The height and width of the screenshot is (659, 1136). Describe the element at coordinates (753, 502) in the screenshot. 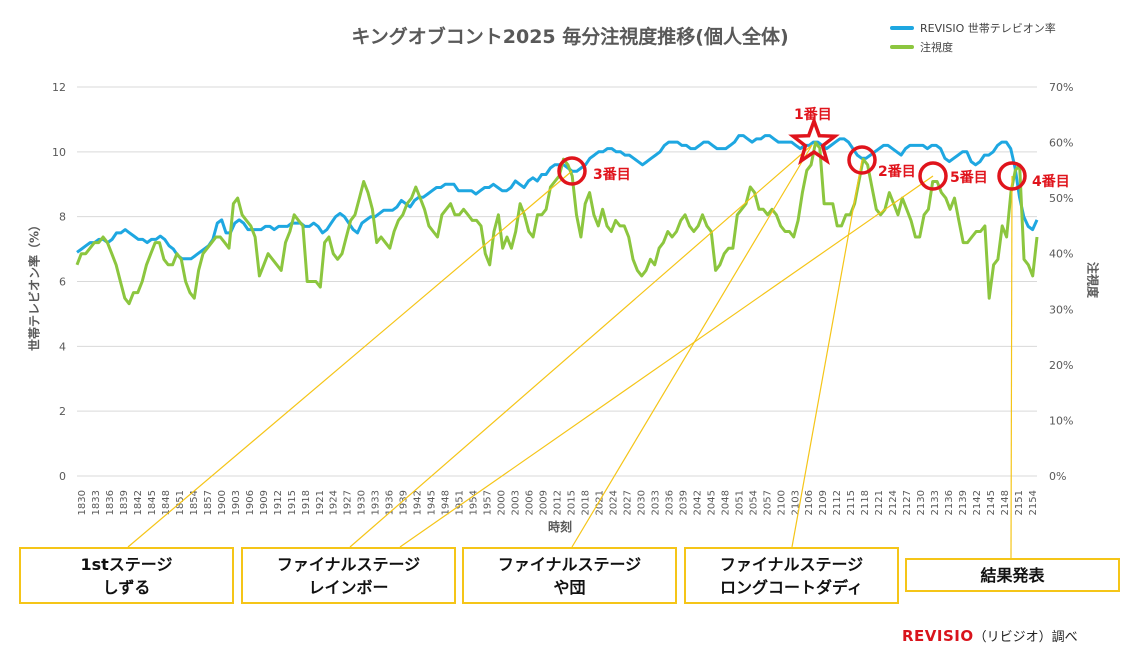

I see `x-tick-label: 2054` at that location.